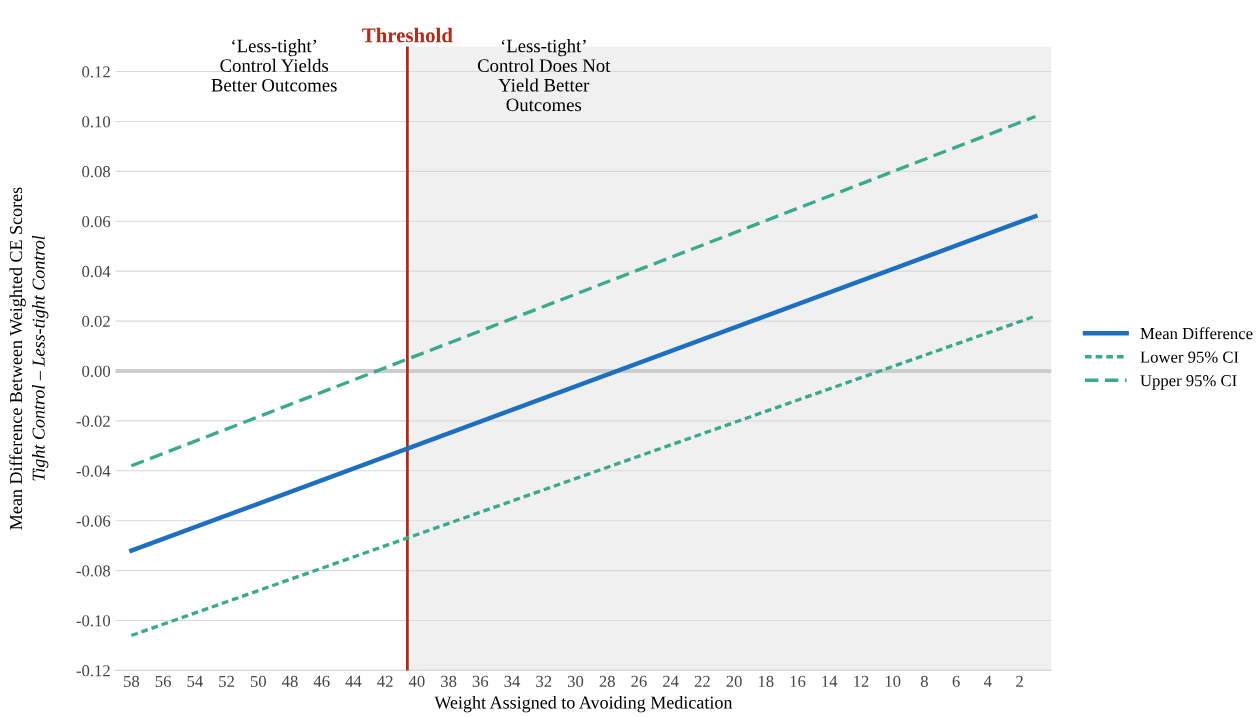 Image resolution: width=1256 pixels, height=717 pixels. What do you see at coordinates (353, 681) in the screenshot?
I see `x-tick-label: 44` at bounding box center [353, 681].